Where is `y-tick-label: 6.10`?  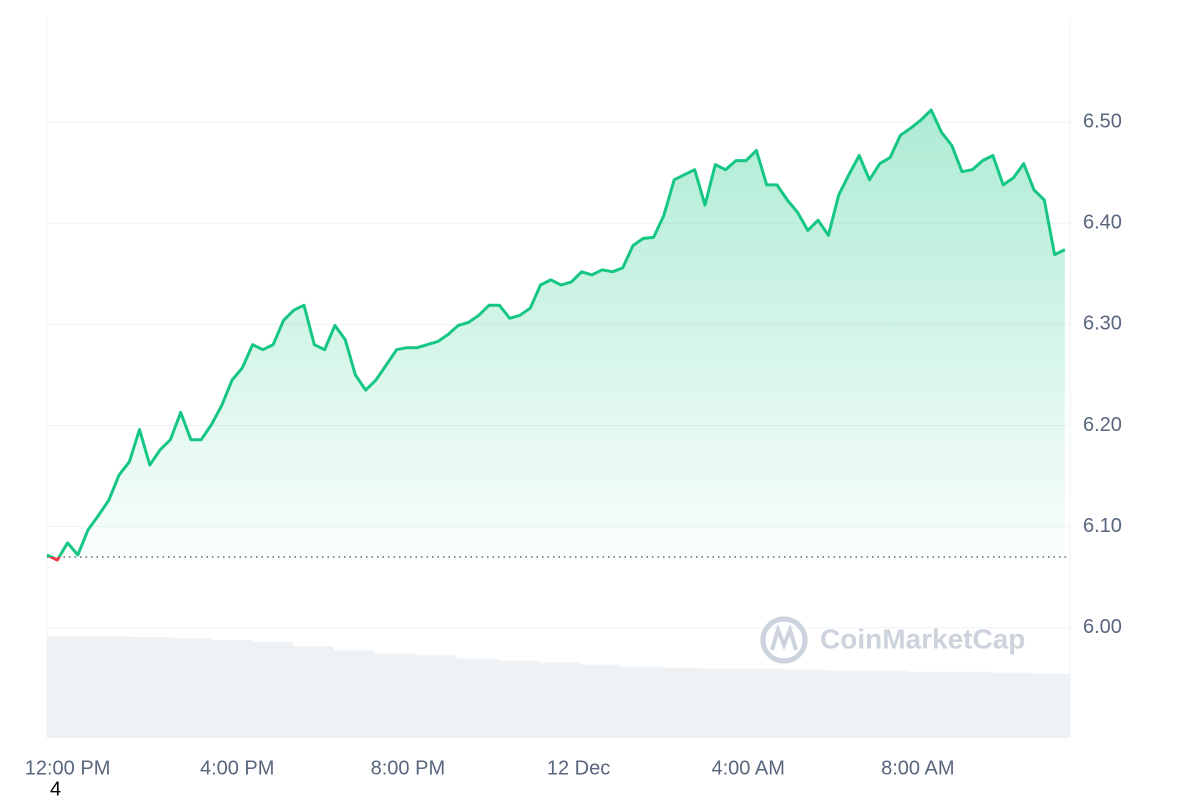 y-tick-label: 6.10 is located at coordinates (1102, 526).